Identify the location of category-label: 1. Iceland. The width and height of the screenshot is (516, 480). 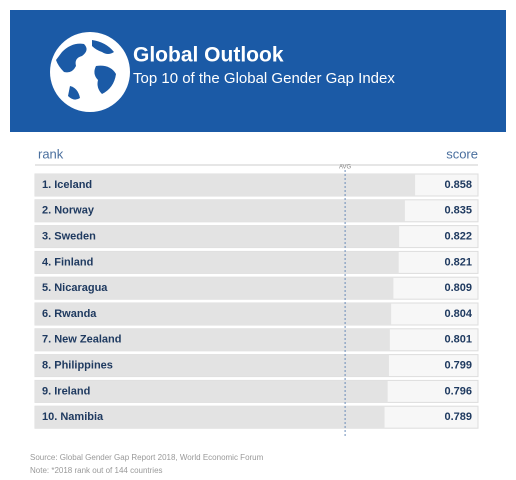
(67, 185).